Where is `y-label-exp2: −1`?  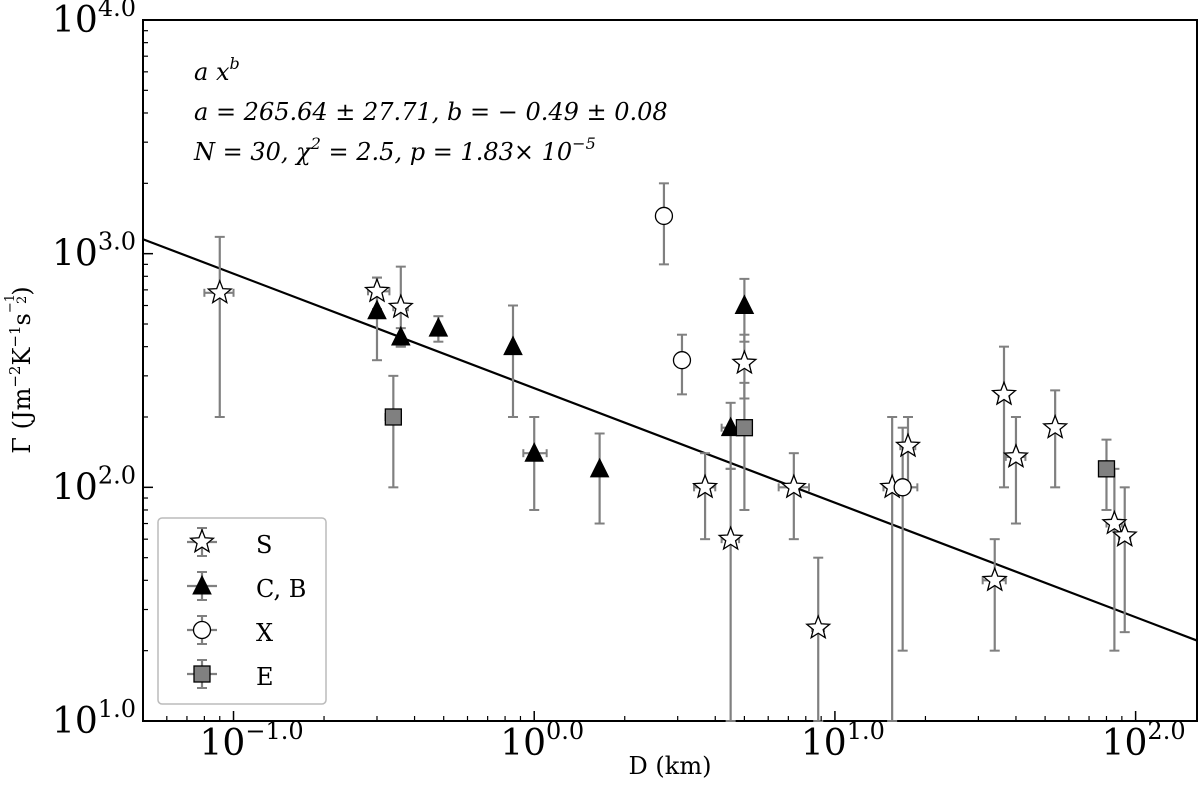 y-label-exp2: −1 is located at coordinates (15, 336).